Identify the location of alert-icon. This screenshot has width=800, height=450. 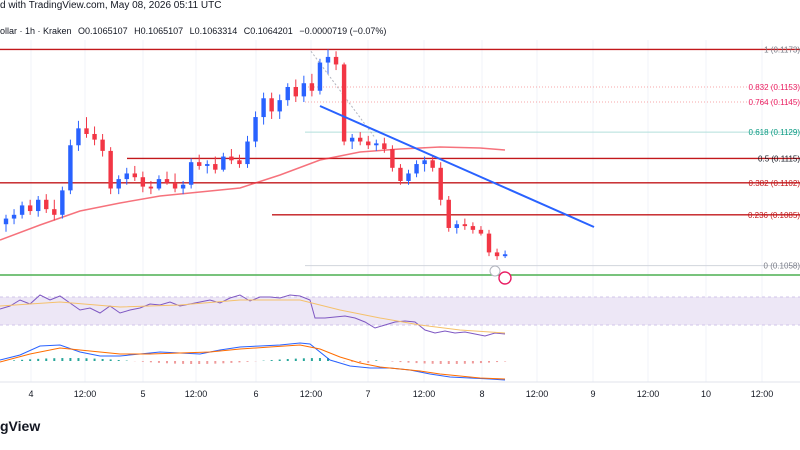
(505, 278).